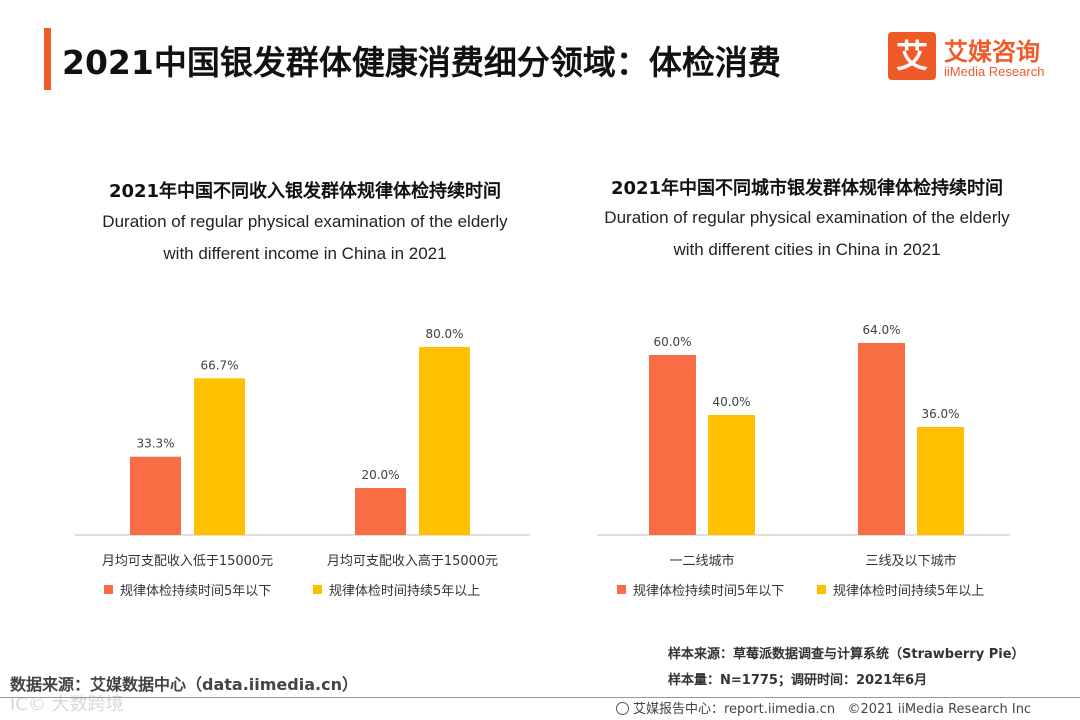 This screenshot has height=720, width=1080. Describe the element at coordinates (67, 704) in the screenshot. I see `watermark: IC© 大数跨境` at that location.